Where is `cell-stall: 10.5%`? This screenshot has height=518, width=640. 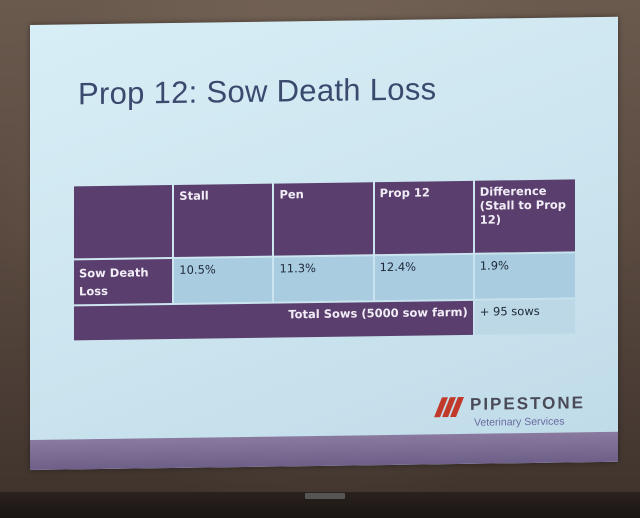
cell-stall: 10.5% is located at coordinates (223, 280).